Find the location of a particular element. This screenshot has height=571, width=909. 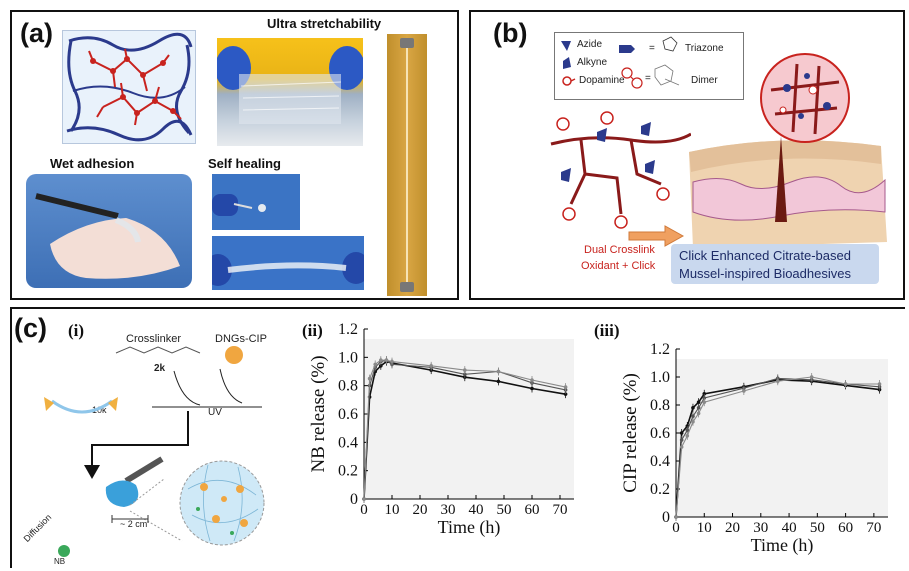

nb-x-axis-label: Time (h) is located at coordinates (469, 527).